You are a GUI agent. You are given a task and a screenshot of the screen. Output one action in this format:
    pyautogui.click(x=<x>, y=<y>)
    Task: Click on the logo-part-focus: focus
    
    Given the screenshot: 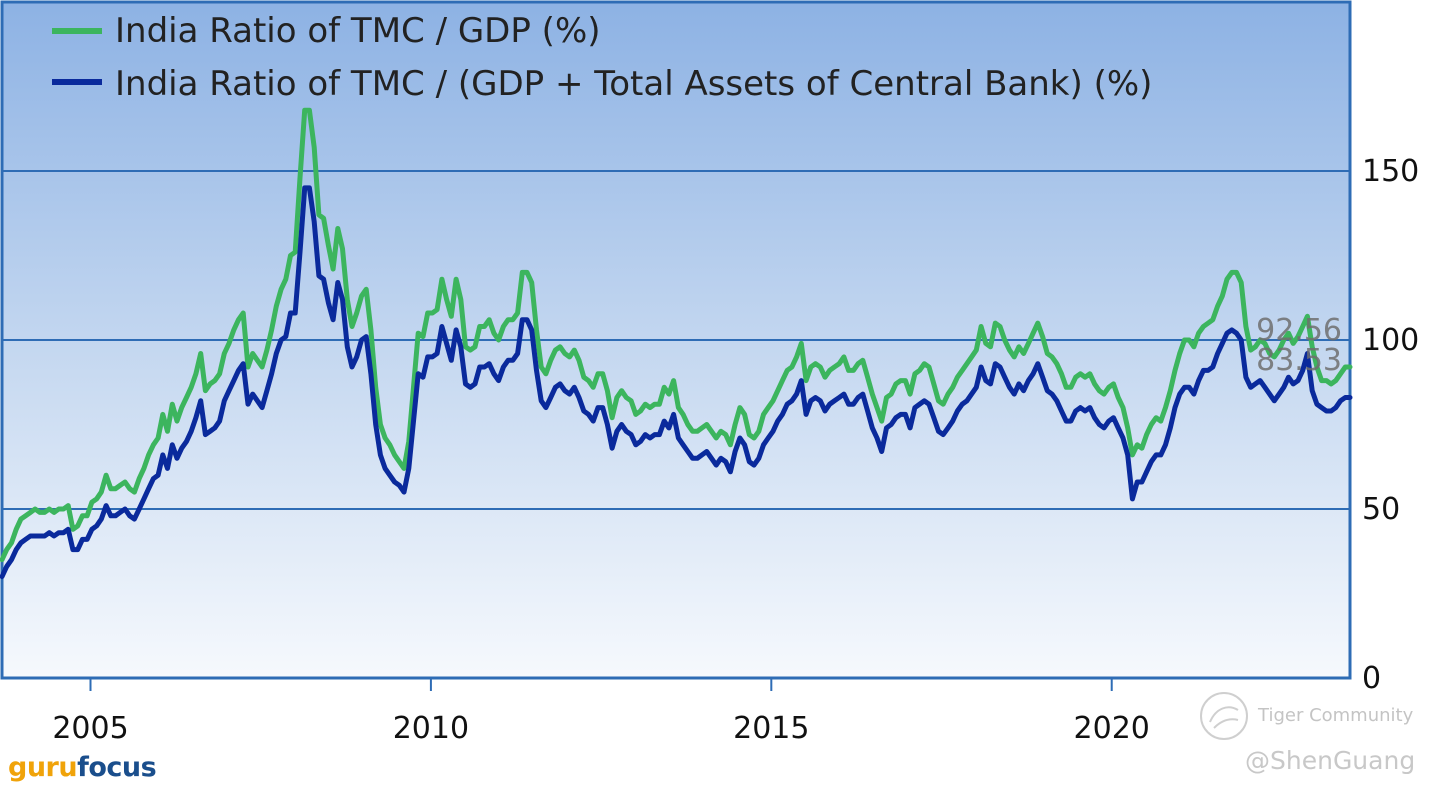 What is the action you would take?
    pyautogui.click(x=117, y=767)
    